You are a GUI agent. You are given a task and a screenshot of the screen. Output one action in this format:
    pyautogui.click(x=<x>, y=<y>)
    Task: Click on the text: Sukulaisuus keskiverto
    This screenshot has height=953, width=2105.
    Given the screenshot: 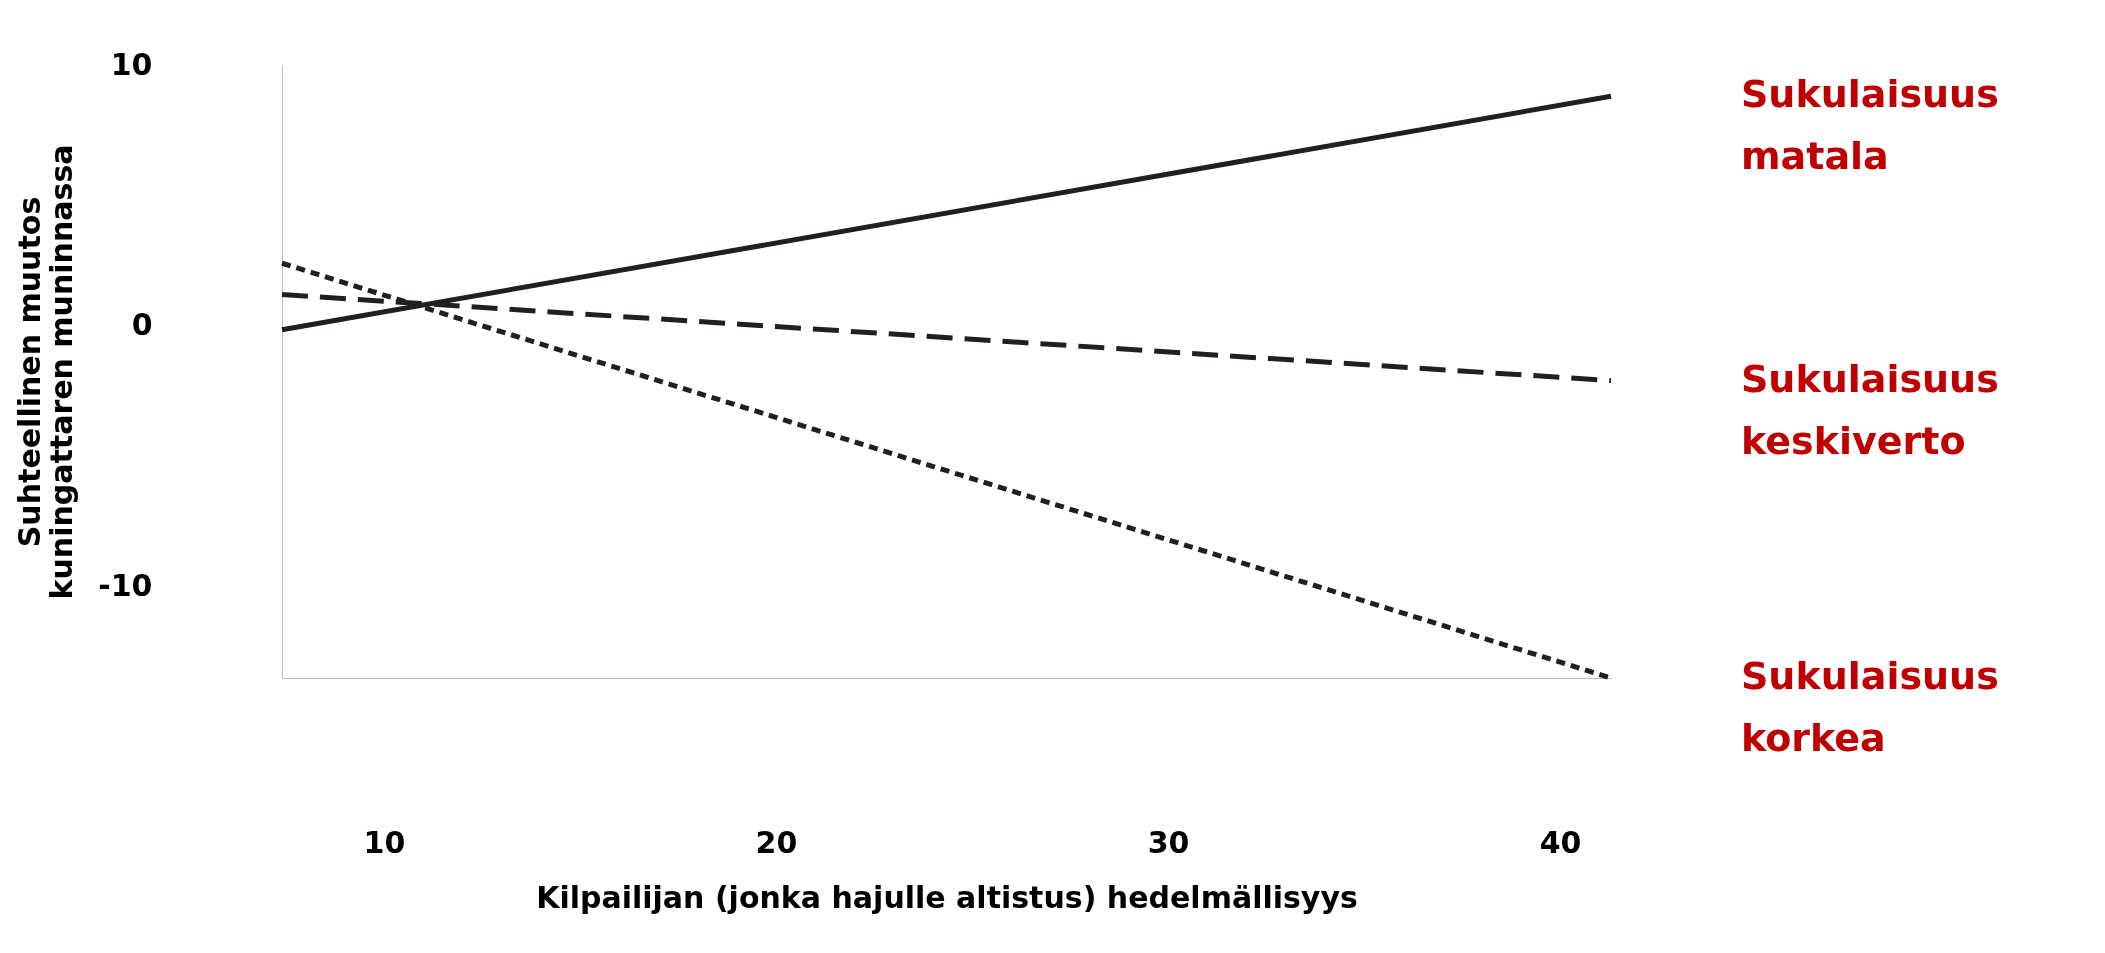 What is the action you would take?
    pyautogui.click(x=1870, y=409)
    